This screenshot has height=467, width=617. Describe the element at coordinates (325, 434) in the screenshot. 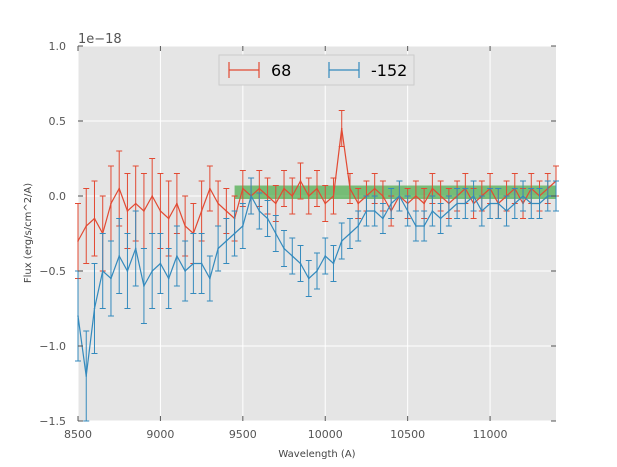

I see `x-tick-label: 10000` at that location.